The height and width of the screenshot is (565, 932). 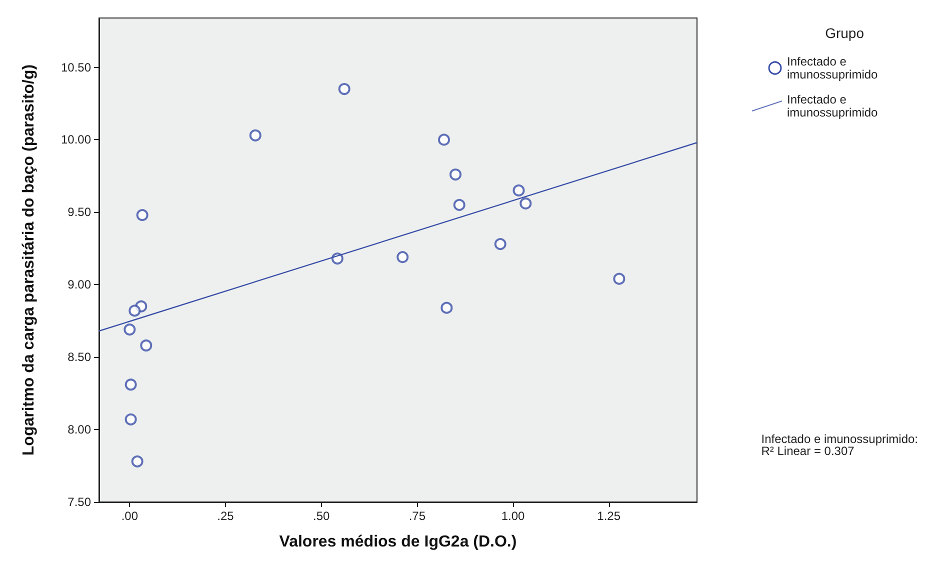 What do you see at coordinates (609, 516) in the screenshot?
I see `x-tick-label: 1.25` at bounding box center [609, 516].